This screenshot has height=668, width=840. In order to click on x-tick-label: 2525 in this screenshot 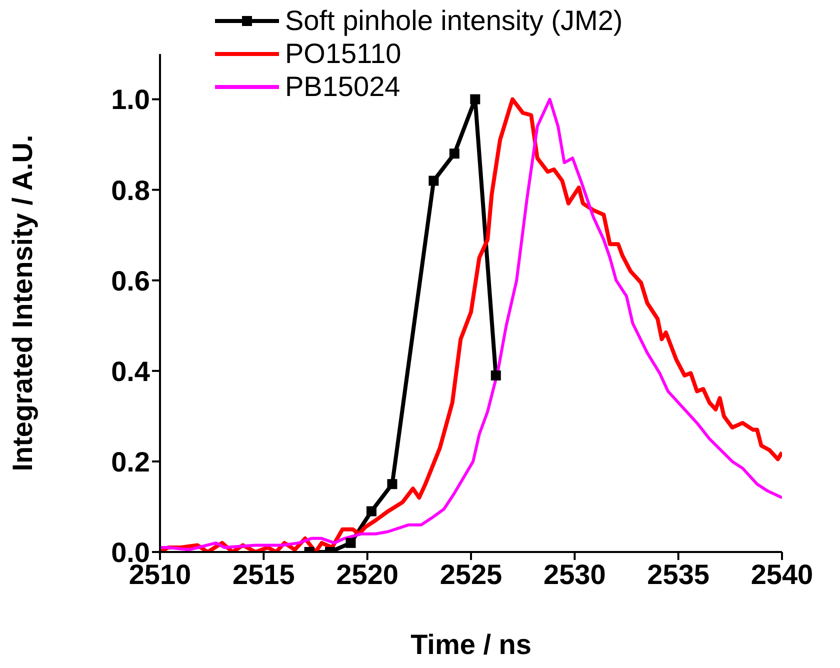, I will do `click(471, 574)`.